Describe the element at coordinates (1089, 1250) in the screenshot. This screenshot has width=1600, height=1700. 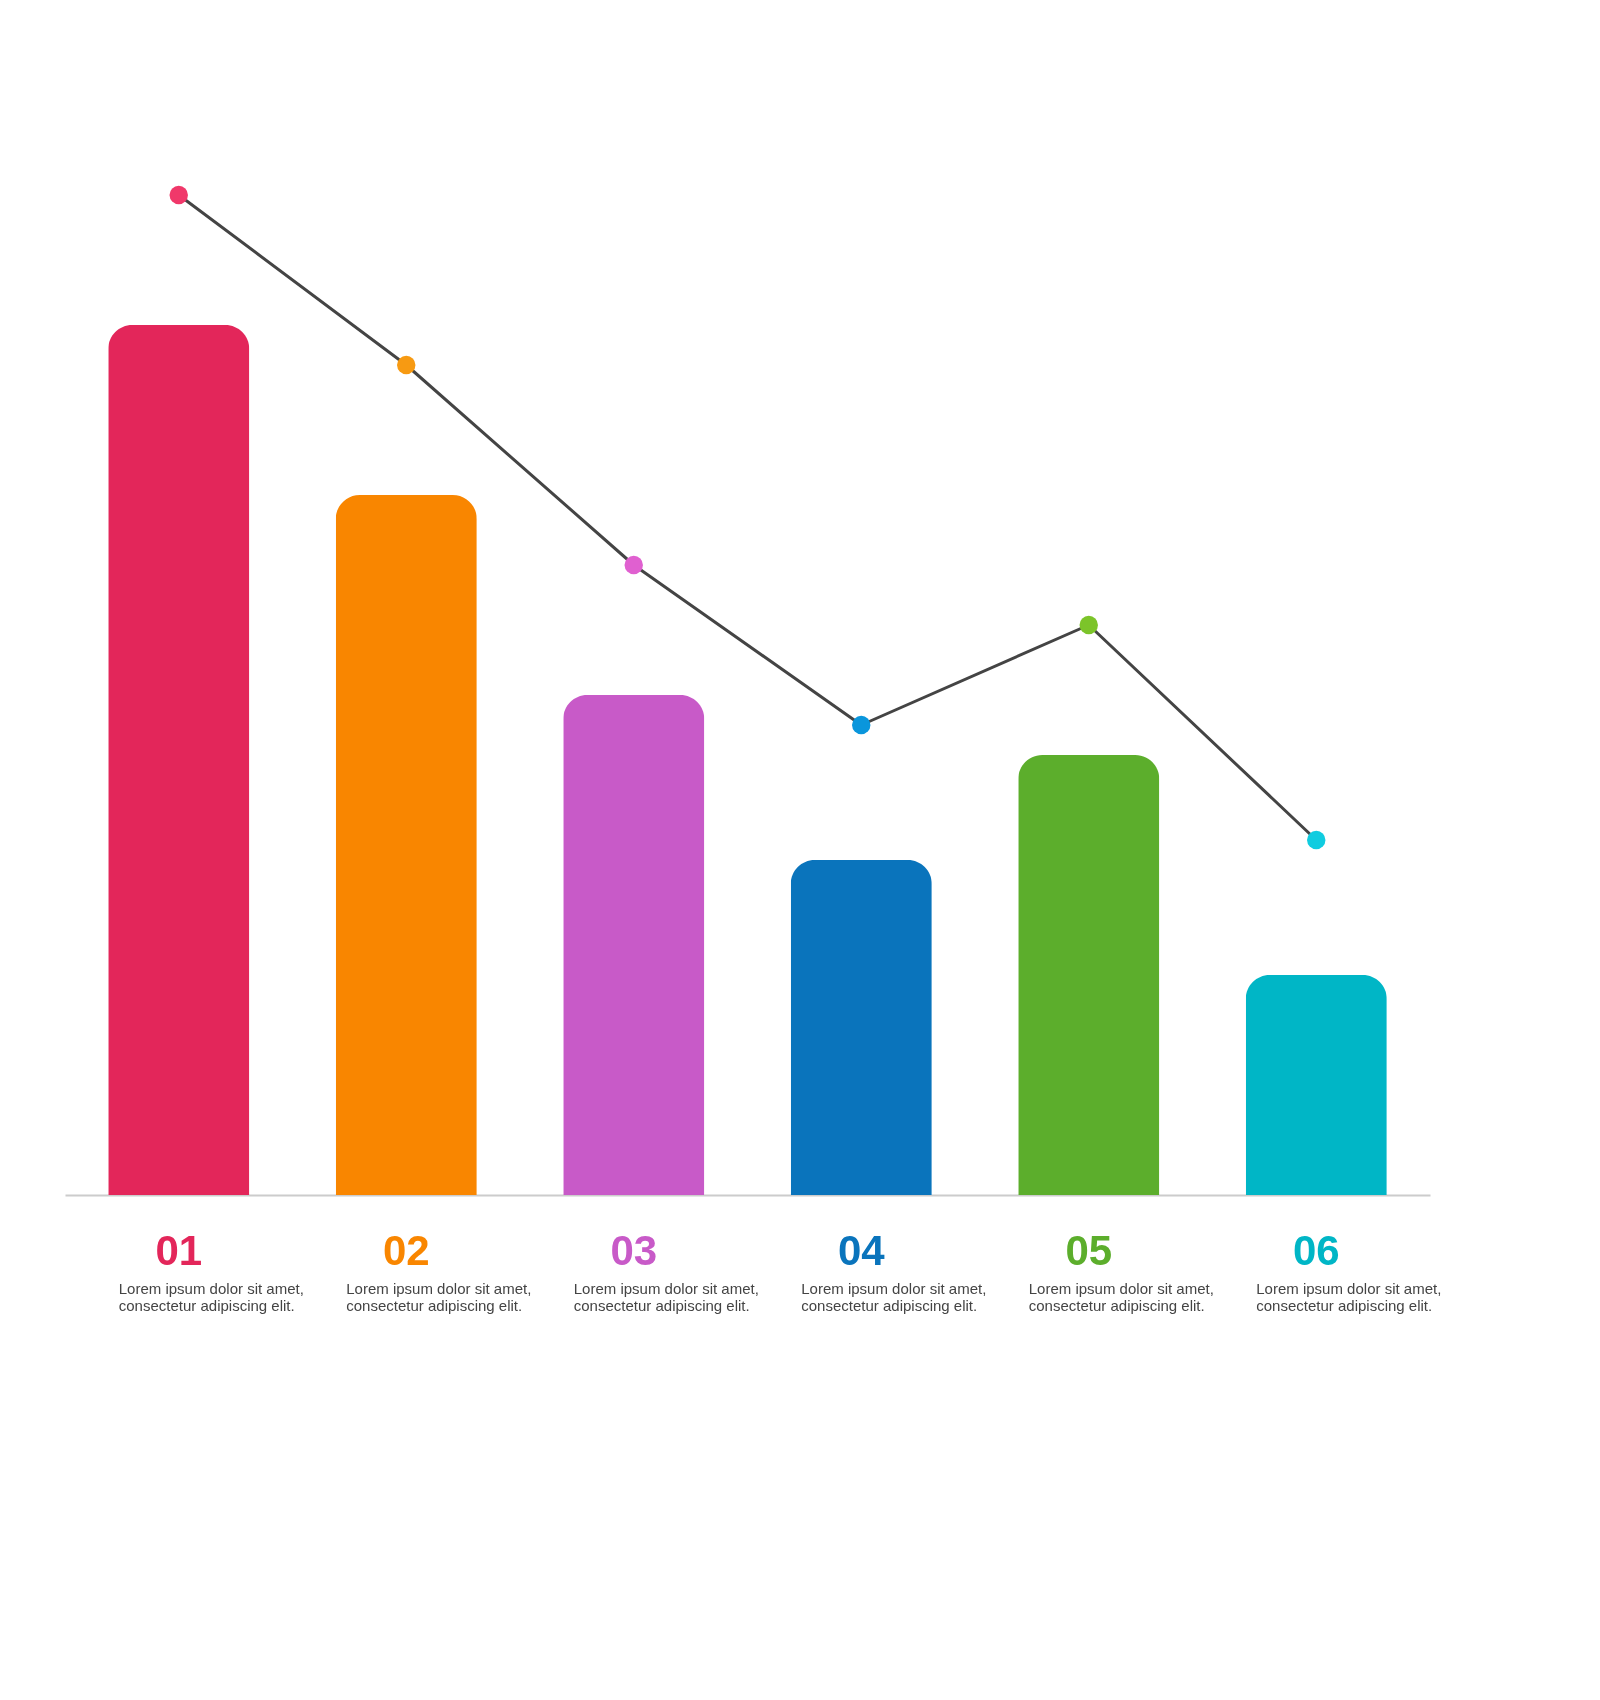
I see `x-tick-label: 05` at that location.